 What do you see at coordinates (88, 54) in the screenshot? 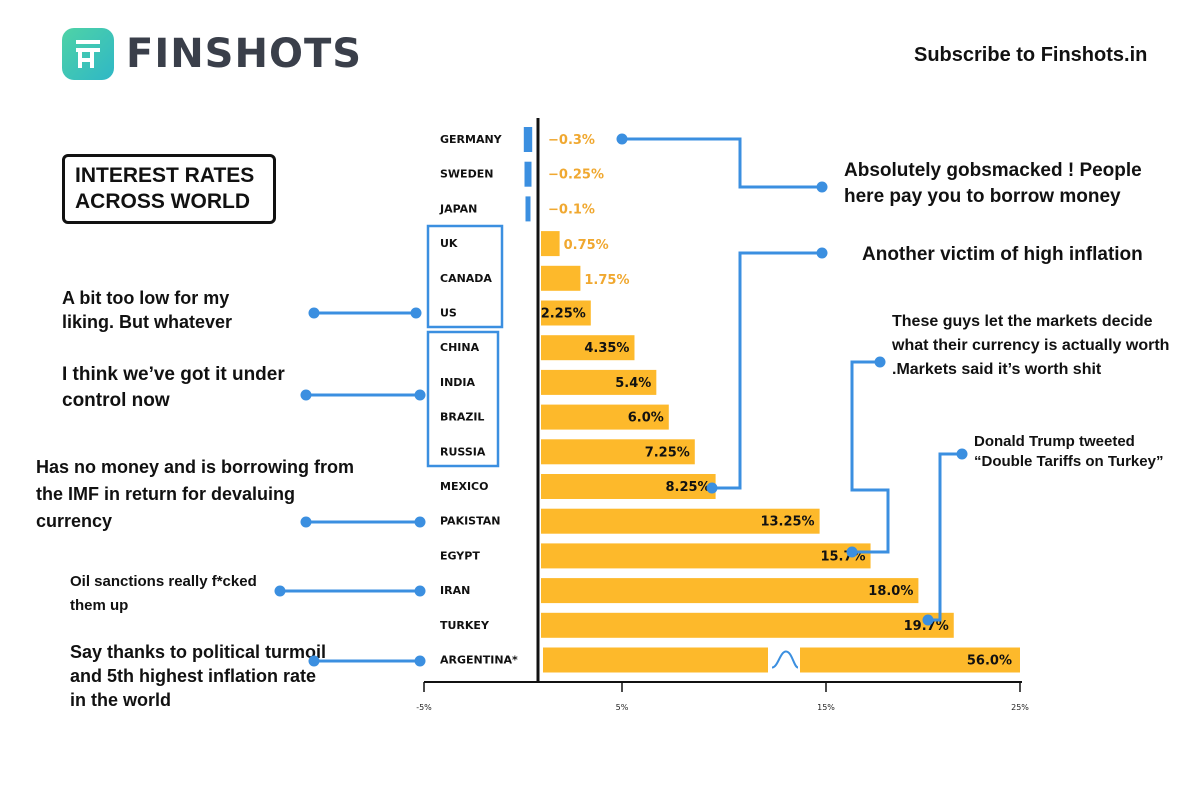
I see `finshots-logo-icon` at bounding box center [88, 54].